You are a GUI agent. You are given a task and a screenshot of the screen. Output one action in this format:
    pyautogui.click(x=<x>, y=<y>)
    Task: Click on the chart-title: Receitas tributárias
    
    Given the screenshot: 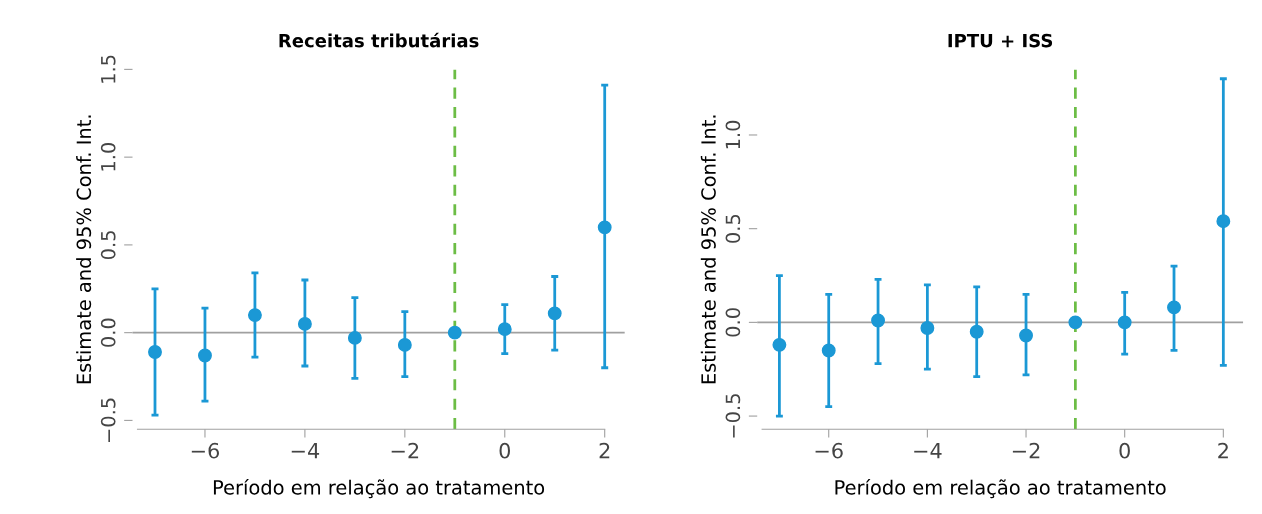 What is the action you would take?
    pyautogui.click(x=379, y=40)
    